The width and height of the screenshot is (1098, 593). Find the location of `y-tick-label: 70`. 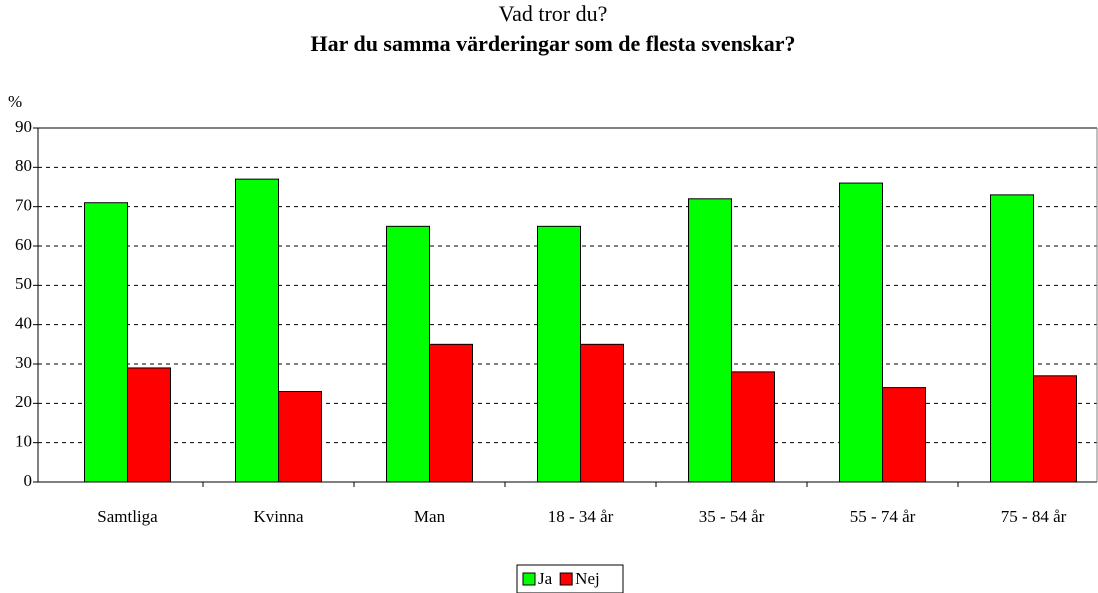

y-tick-label: 70 is located at coordinates (23, 205).